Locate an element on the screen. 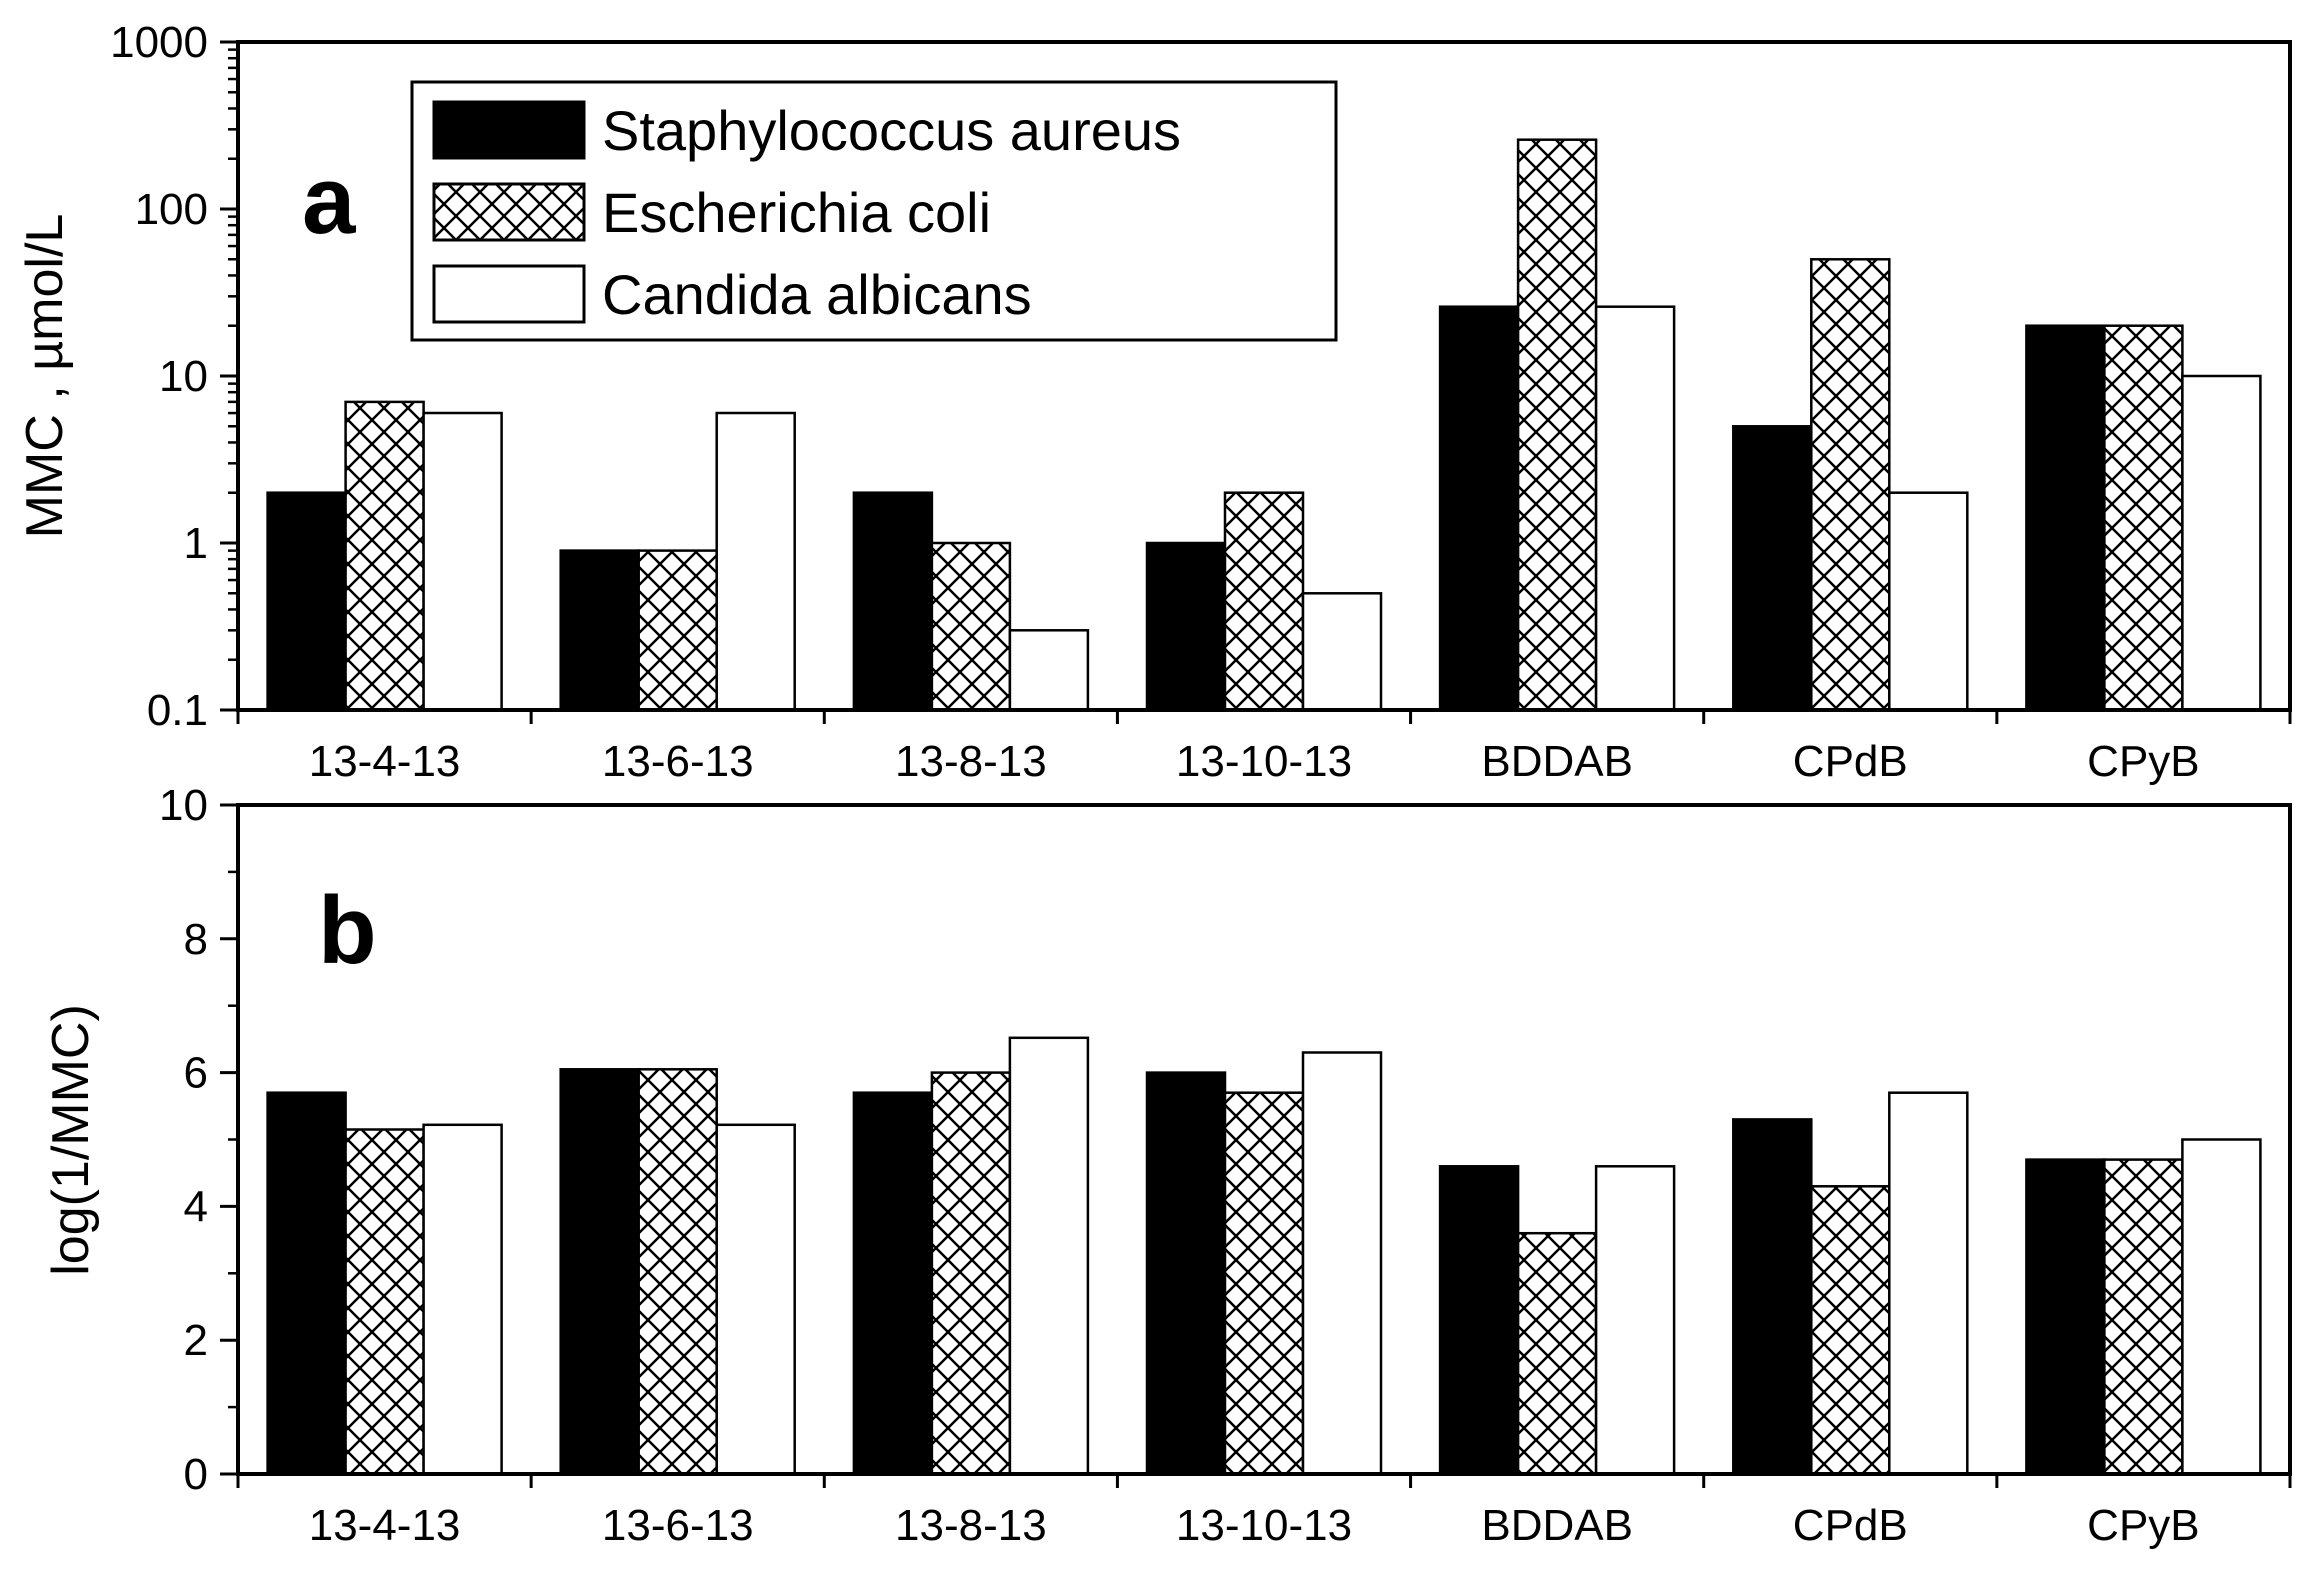  bar-a-13-10-13-candida is located at coordinates (1342, 652).